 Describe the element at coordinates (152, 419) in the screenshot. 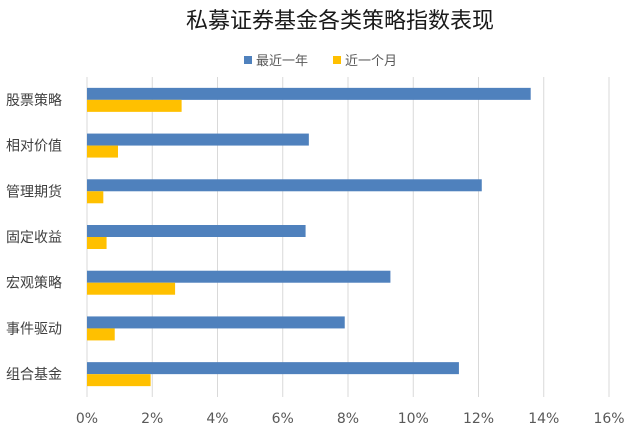

I see `x-tick-label: 2%` at that location.